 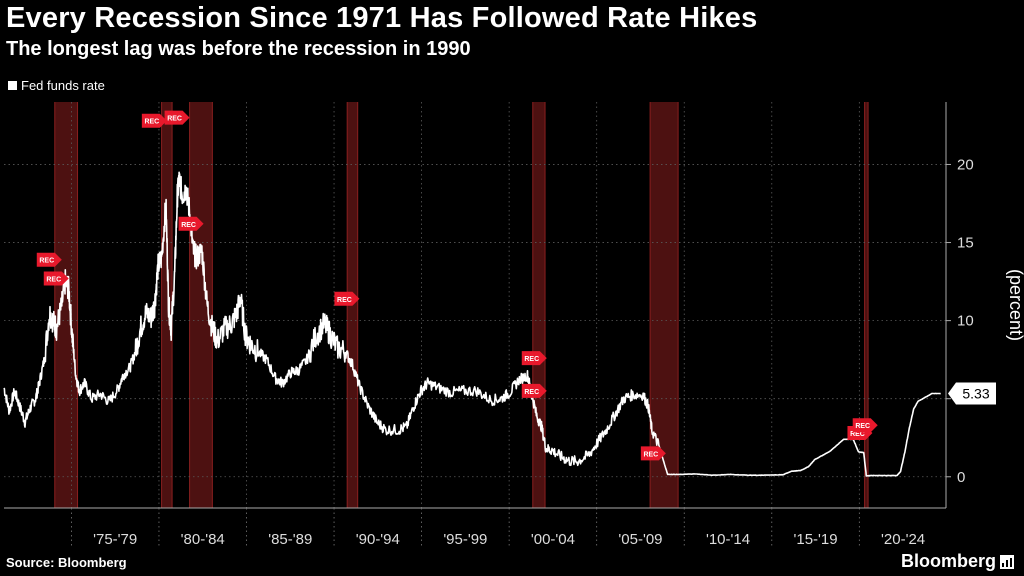 I want to click on y-tick-label: 10, so click(x=965, y=321).